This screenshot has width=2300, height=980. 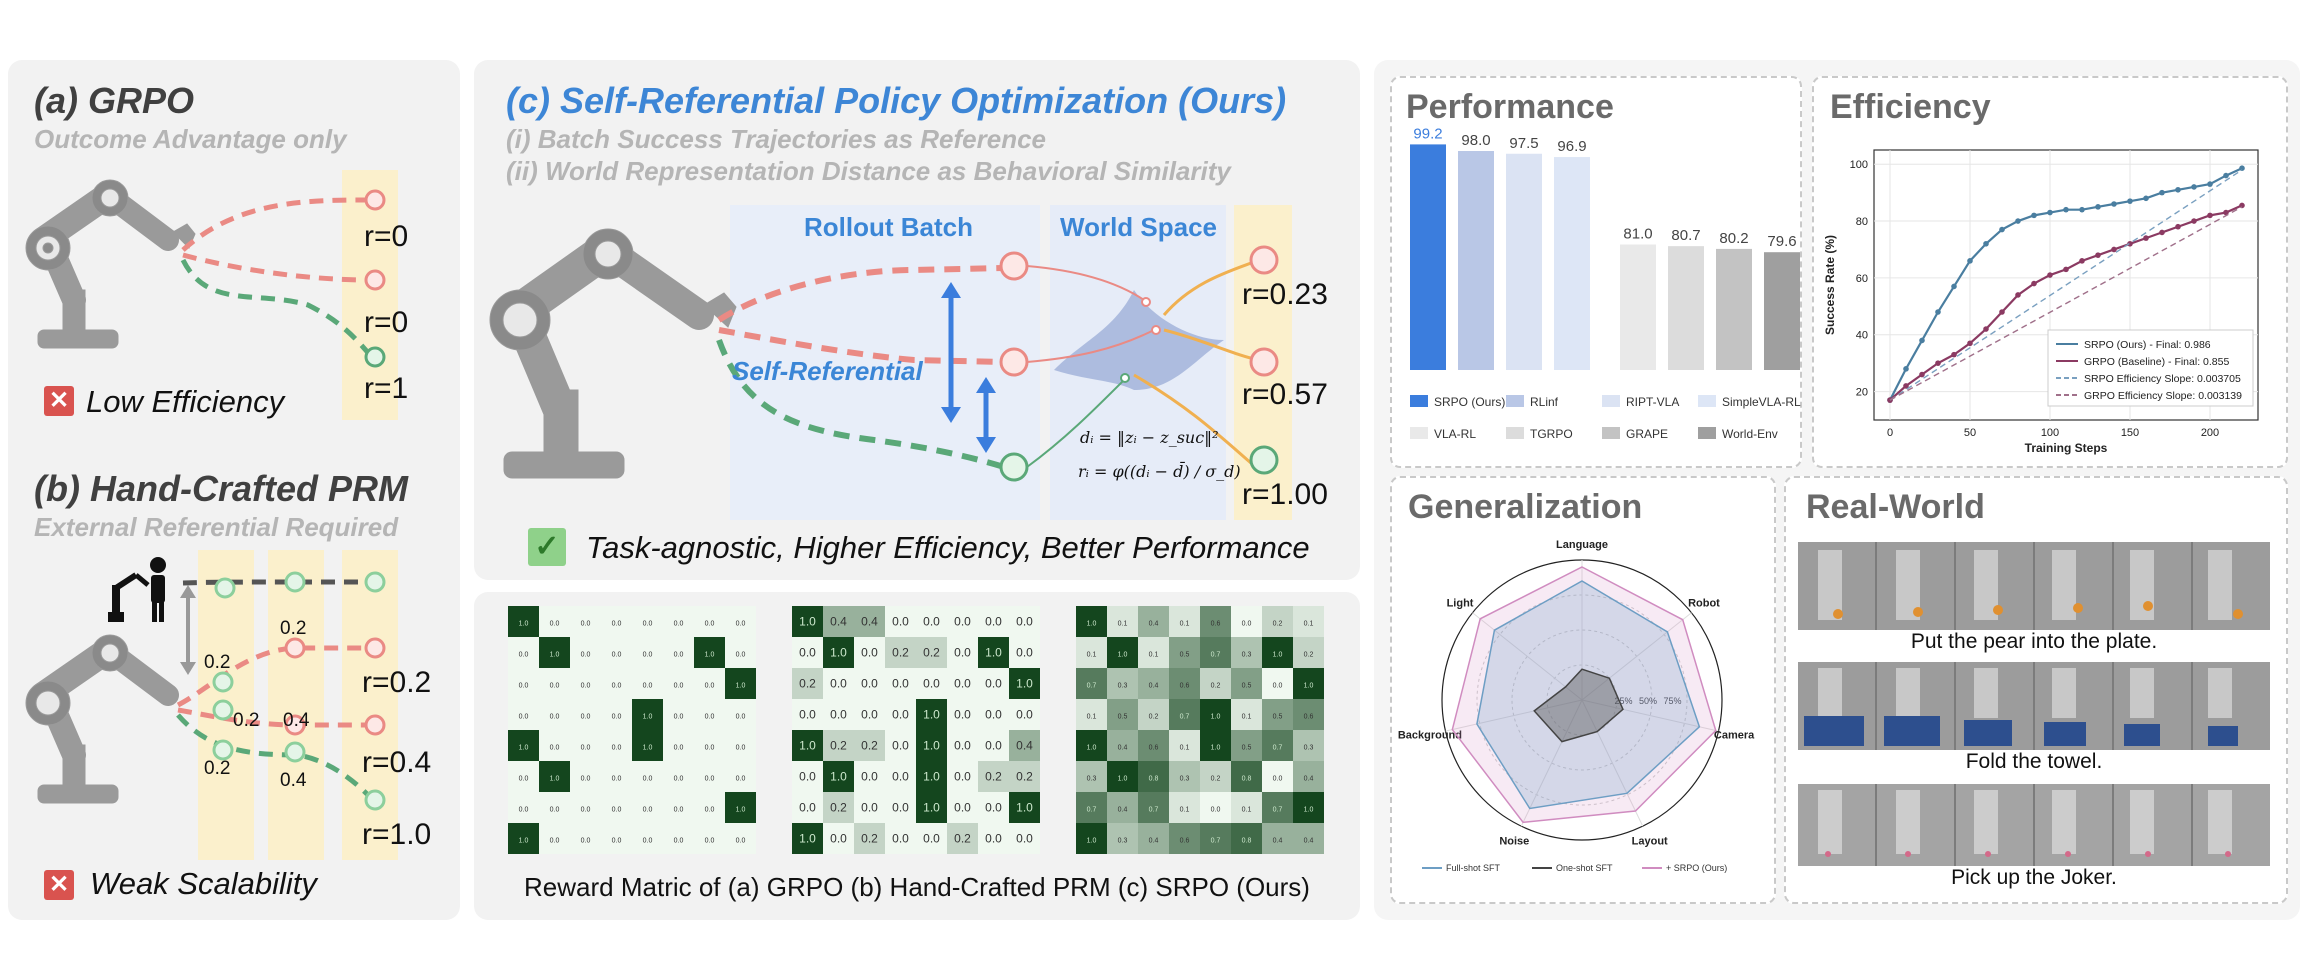 I want to click on x-tick-label: 200, so click(x=2210, y=433).